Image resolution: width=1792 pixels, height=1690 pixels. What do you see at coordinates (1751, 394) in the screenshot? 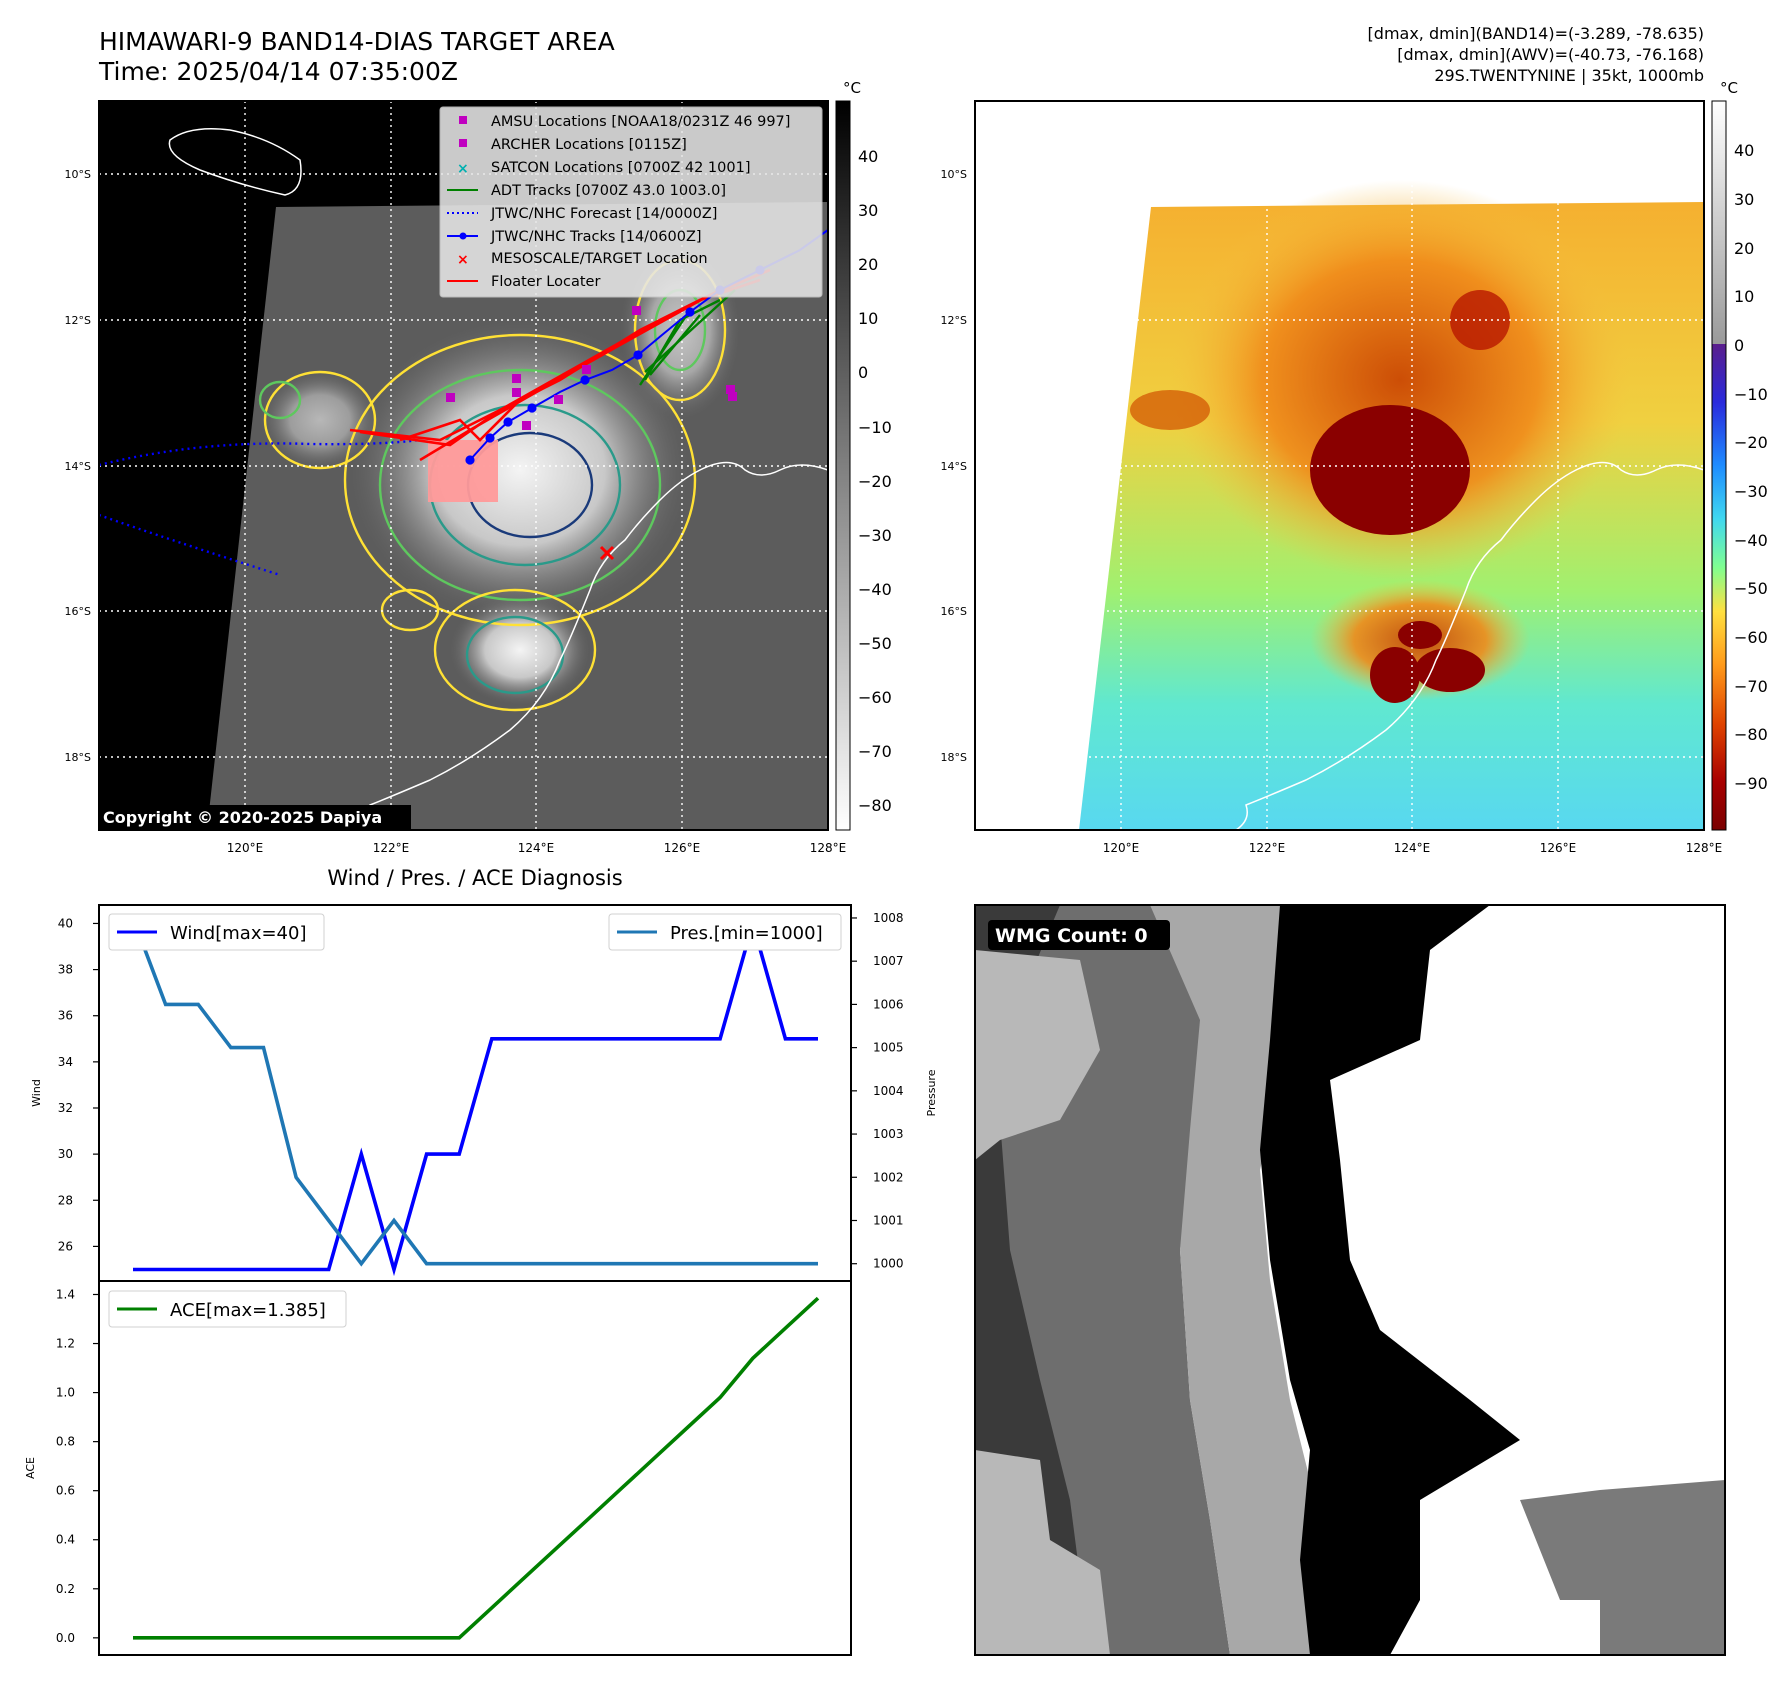
I see `awv-cbar-tick: −10` at bounding box center [1751, 394].